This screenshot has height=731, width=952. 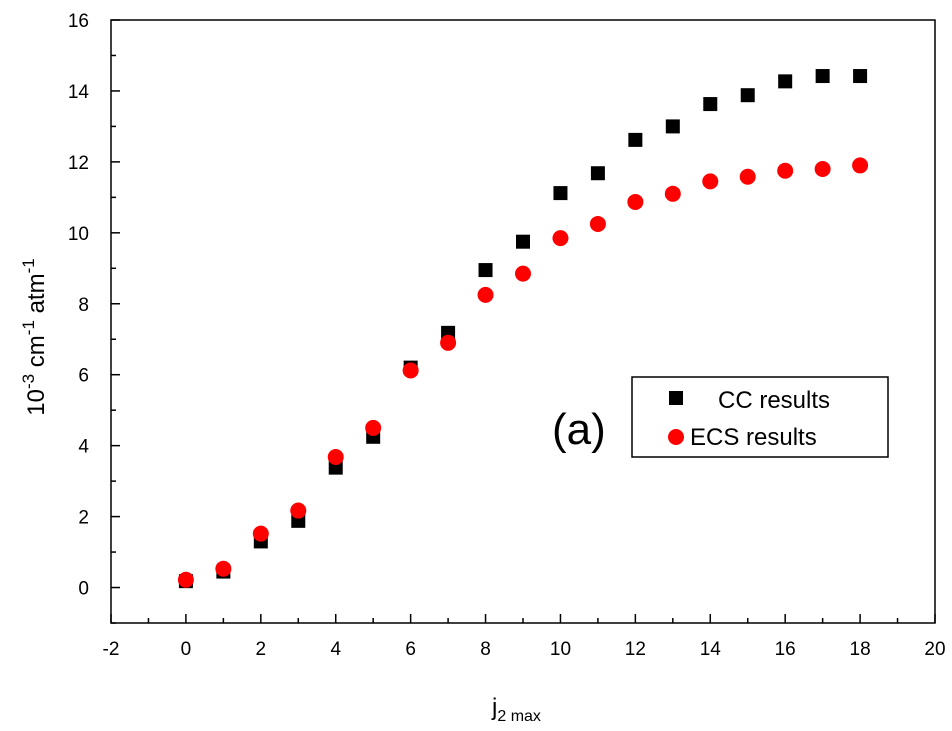 I want to click on x-tick-label: 18, so click(x=860, y=649).